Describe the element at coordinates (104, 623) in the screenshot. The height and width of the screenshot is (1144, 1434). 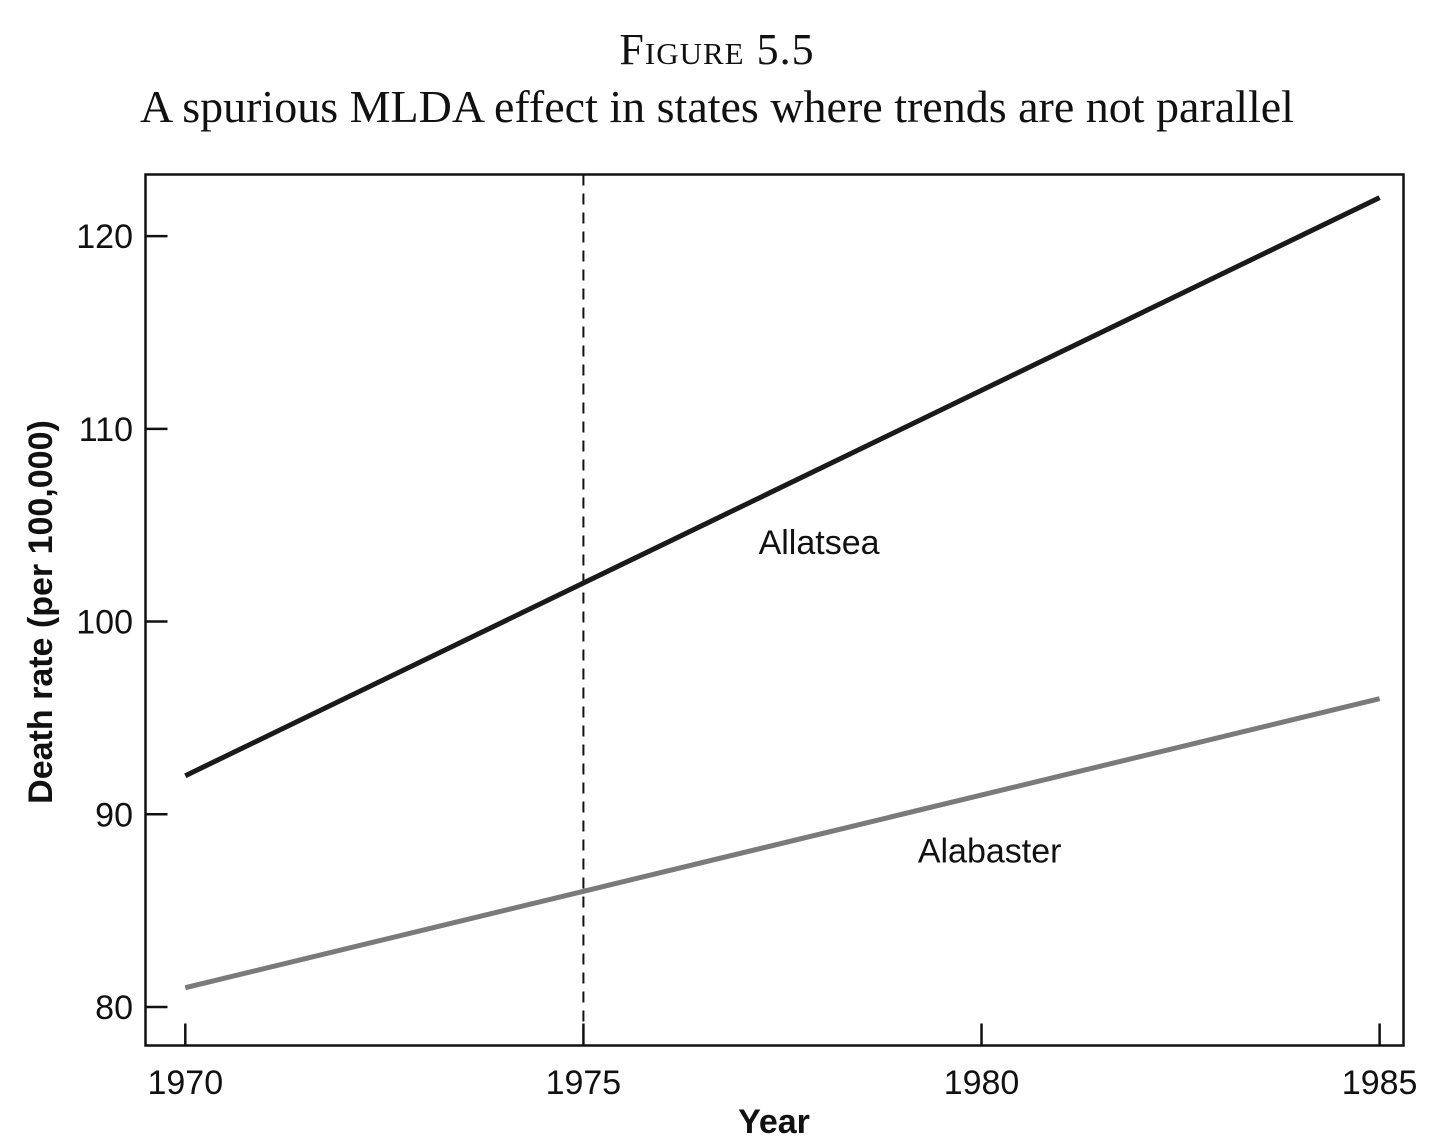
I see `y-tick-label: 100` at that location.